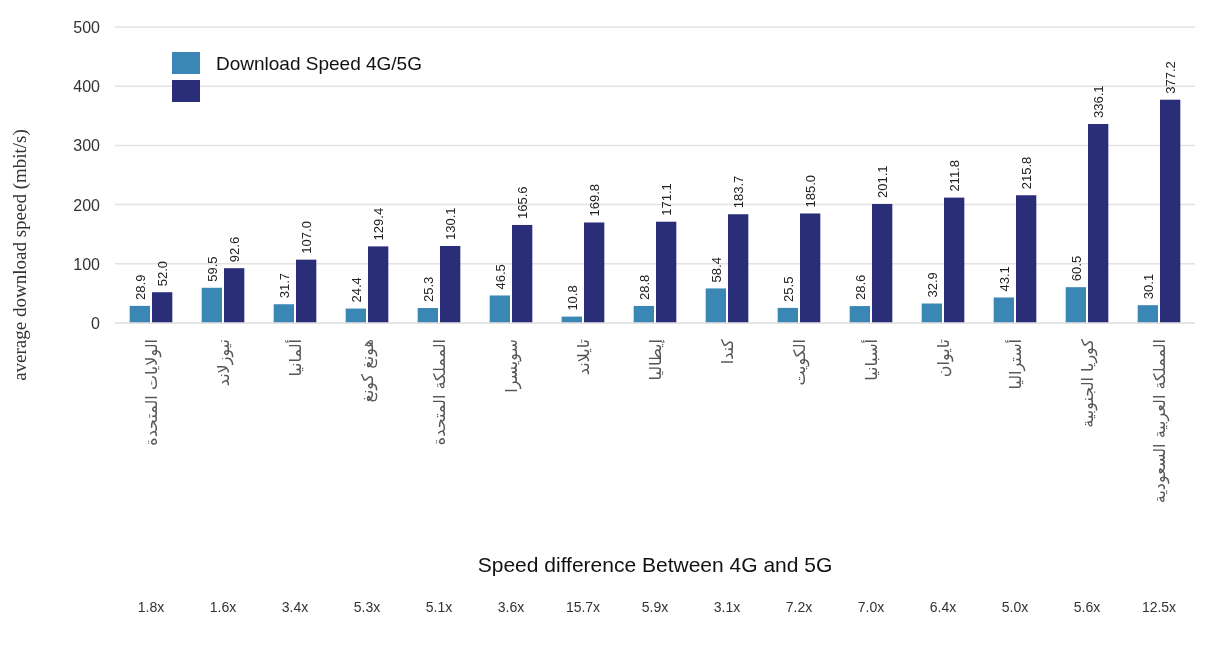 Image resolution: width=1205 pixels, height=650 pixels. I want to click on text: 3.6x, so click(511, 607).